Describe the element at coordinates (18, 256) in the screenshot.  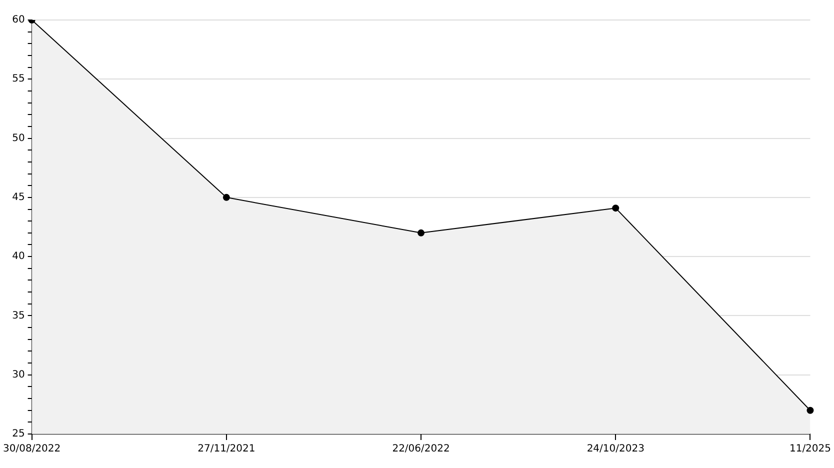
I see `y-tick-label: 40` at that location.